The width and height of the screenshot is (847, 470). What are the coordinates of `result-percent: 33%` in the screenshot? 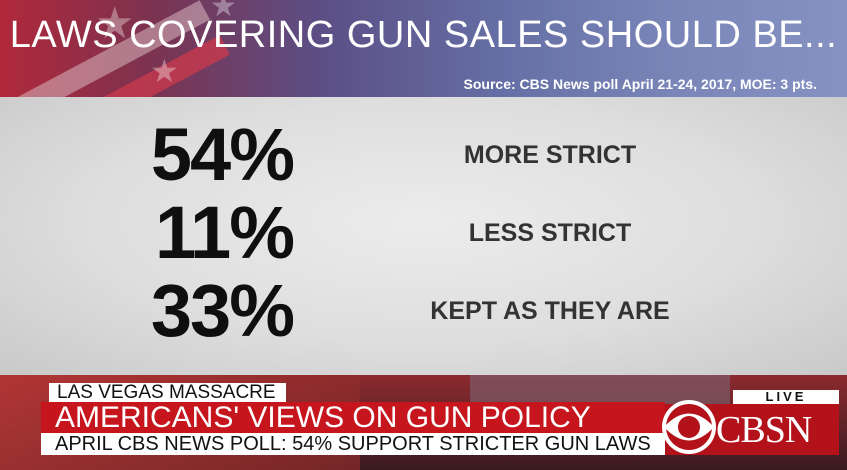 It's located at (222, 310).